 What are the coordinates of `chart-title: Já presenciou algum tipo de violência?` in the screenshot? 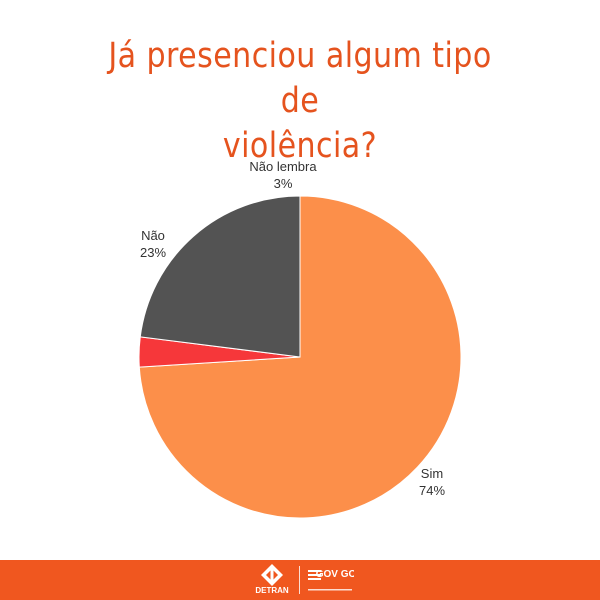 It's located at (300, 101).